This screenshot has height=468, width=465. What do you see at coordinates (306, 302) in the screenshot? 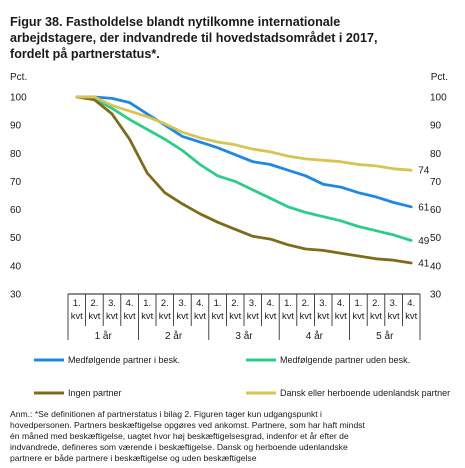
I see `x-quarter-number-13: 2.` at bounding box center [306, 302].